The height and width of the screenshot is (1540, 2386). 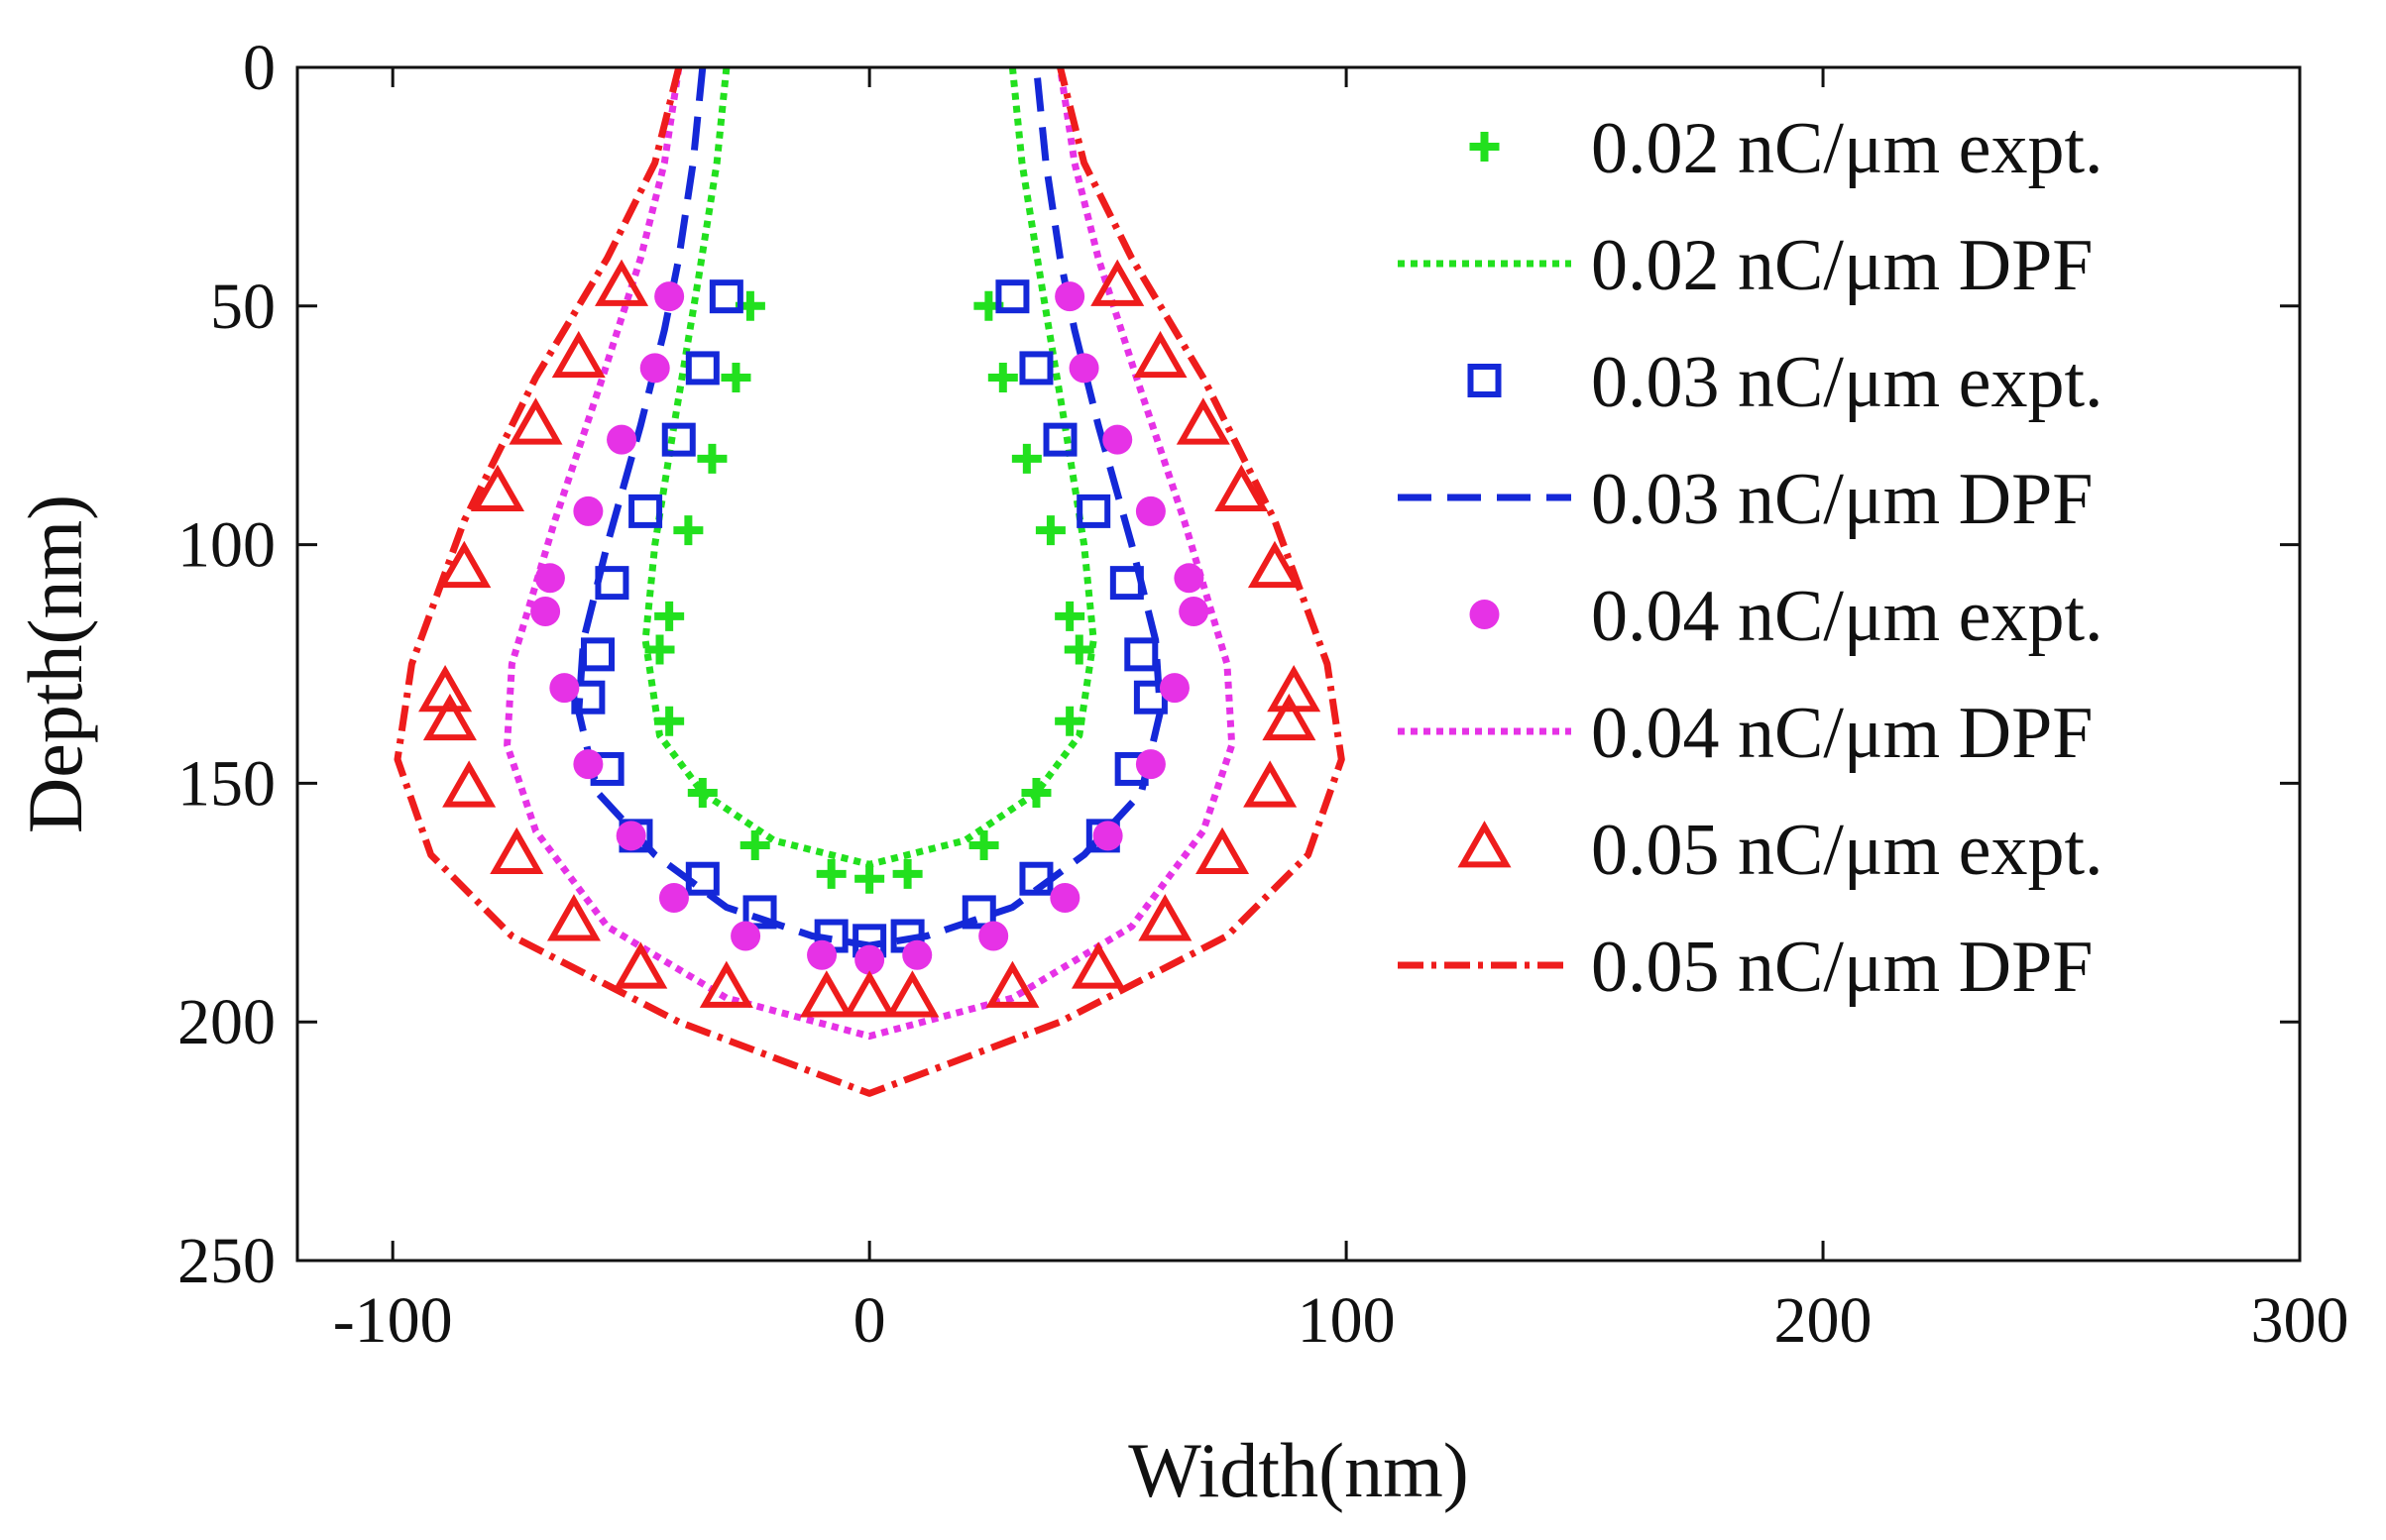 What do you see at coordinates (870, 1320) in the screenshot?
I see `x-tick-label: 0` at bounding box center [870, 1320].